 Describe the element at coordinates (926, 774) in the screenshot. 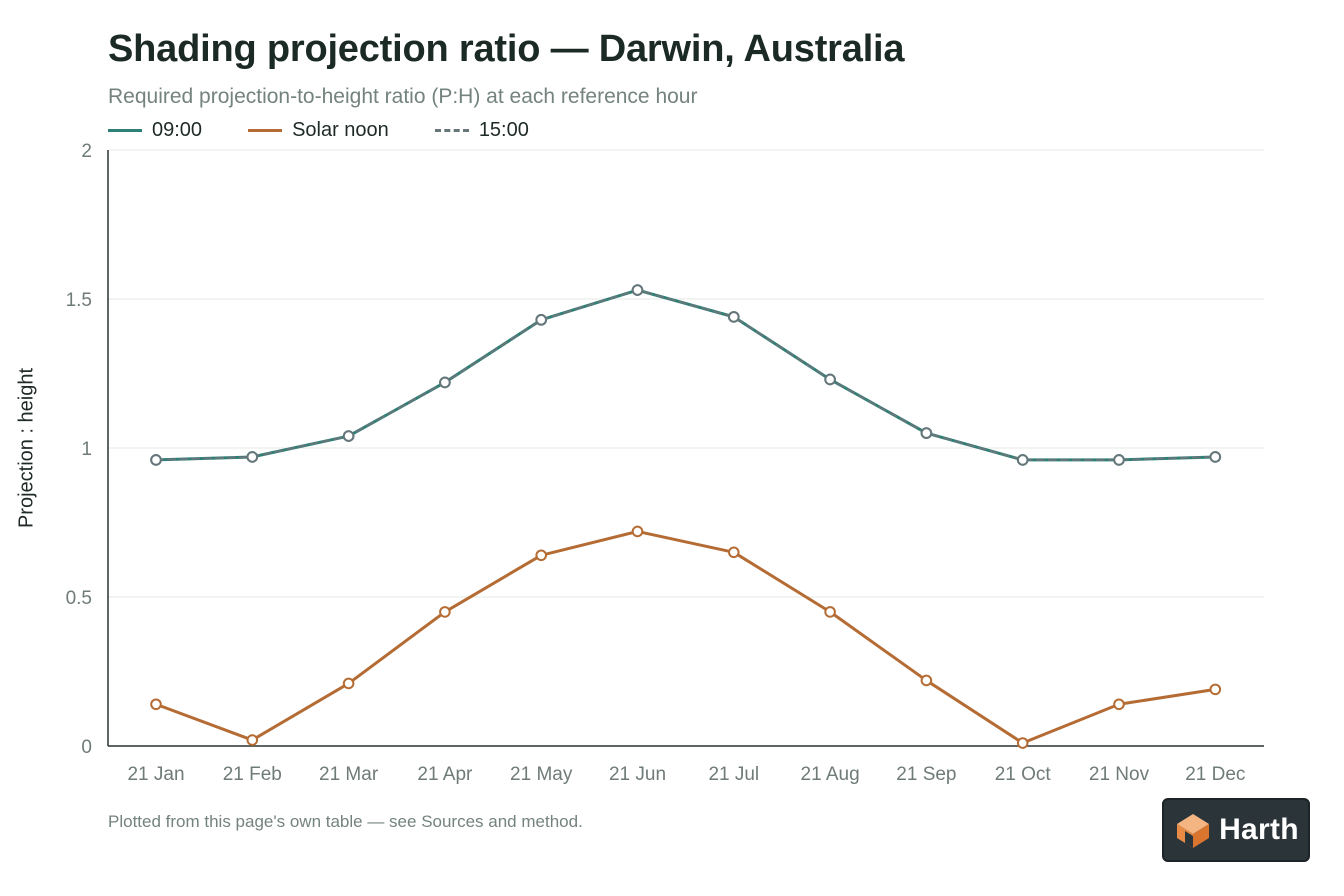

I see `x-tick-label-8: 21 Sep` at that location.